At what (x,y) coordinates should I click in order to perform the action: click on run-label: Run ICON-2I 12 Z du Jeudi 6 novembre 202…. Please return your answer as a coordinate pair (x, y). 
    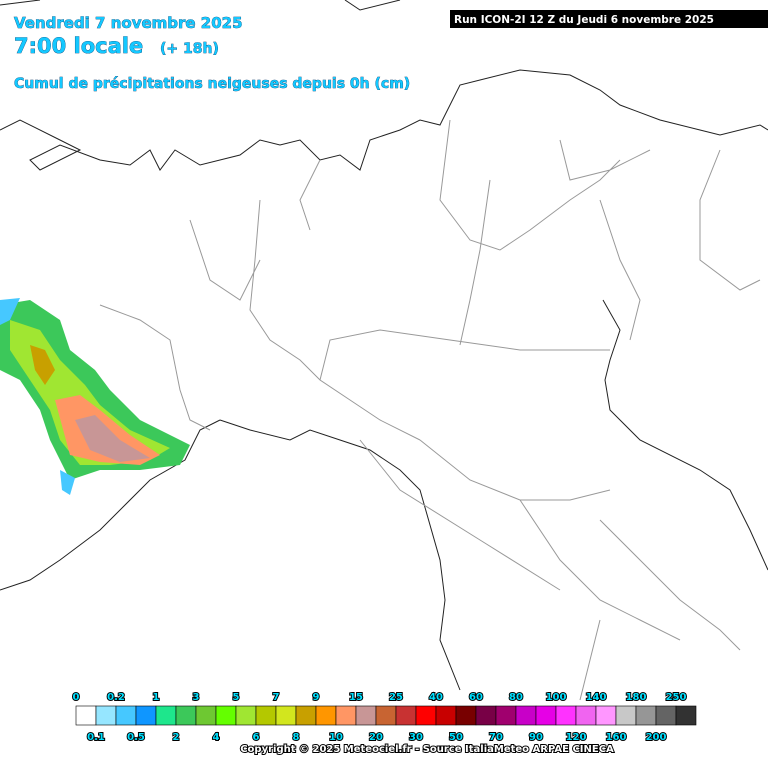
    Looking at the image, I should click on (584, 20).